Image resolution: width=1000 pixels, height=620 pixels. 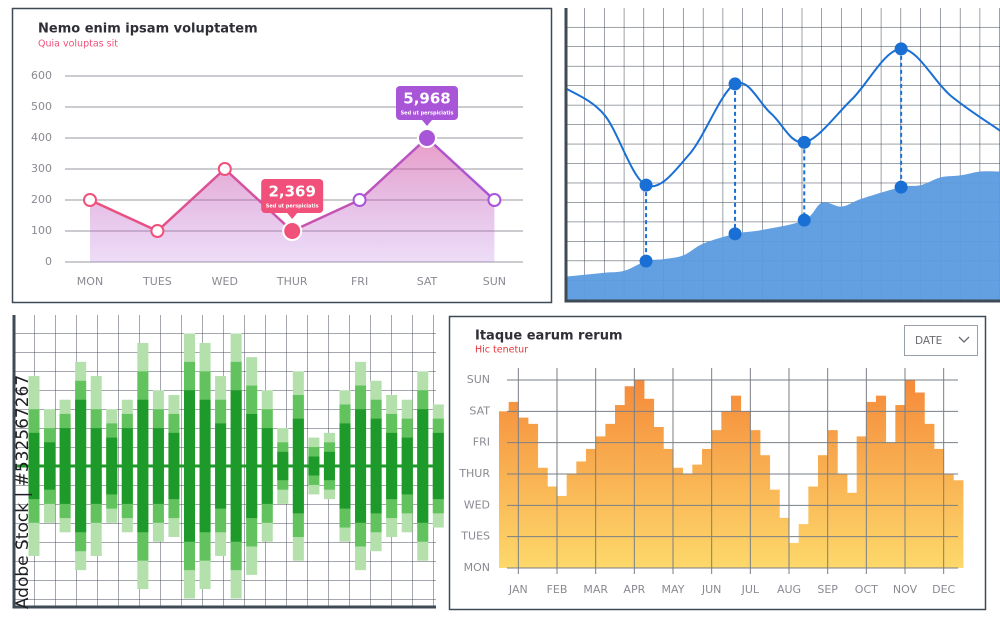 I want to click on x-tick-label: JUL, so click(x=750, y=589).